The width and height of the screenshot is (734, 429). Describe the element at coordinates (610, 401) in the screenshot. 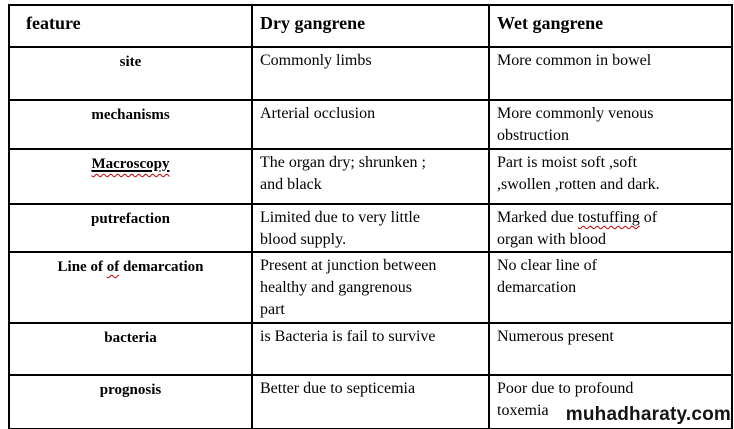

I see `wet-gangrene-cell: Poor due to profound toxemia` at that location.